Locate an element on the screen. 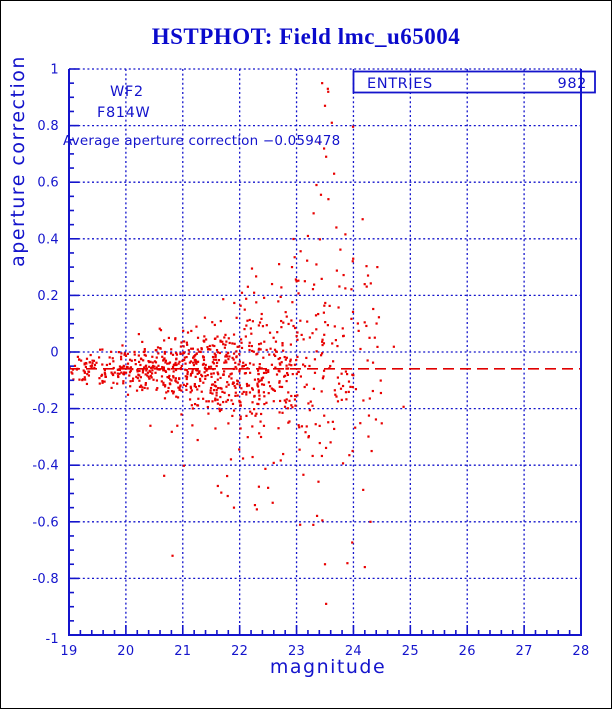  entries-box is located at coordinates (474, 82).